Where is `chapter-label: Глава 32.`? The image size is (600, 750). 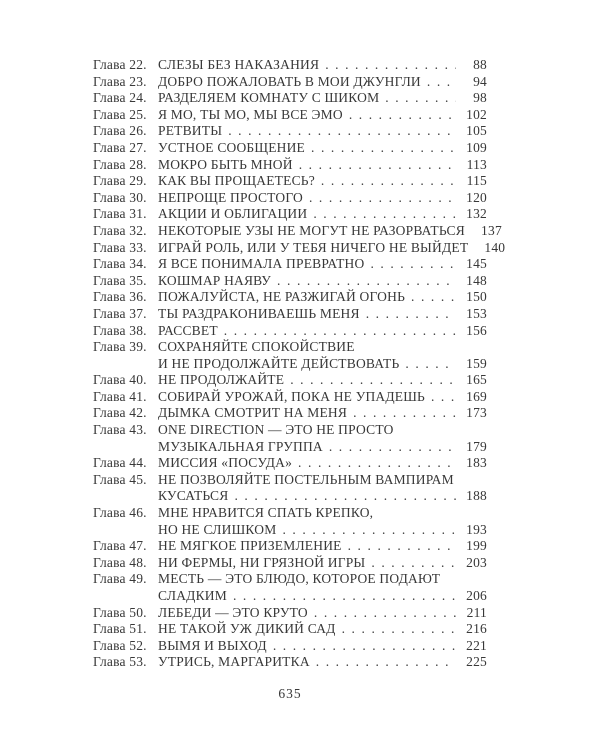
chapter-label: Глава 32. is located at coordinates (120, 230).